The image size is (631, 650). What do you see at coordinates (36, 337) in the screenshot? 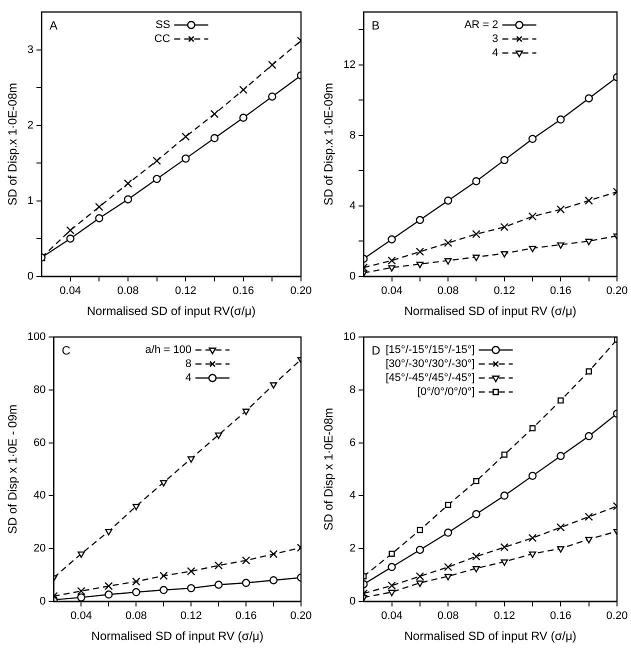
I see `y-tick-label: 100` at bounding box center [36, 337].